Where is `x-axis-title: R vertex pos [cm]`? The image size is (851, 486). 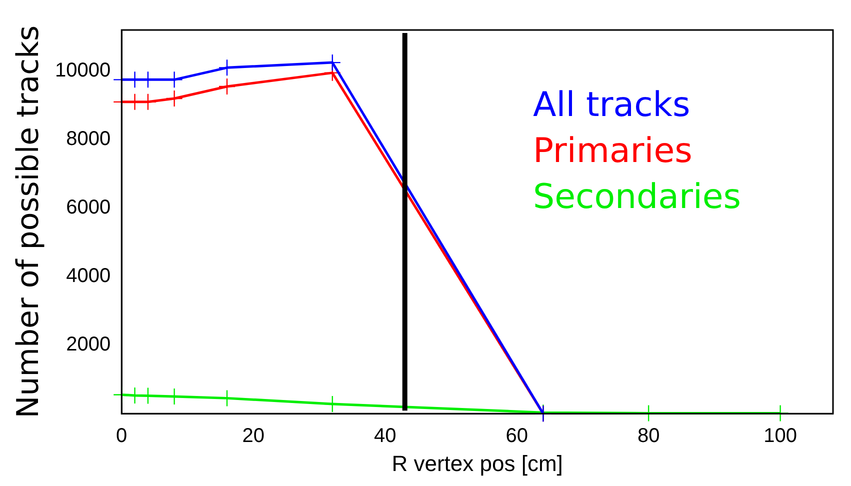
x-axis-title: R vertex pos [cm] is located at coordinates (477, 463).